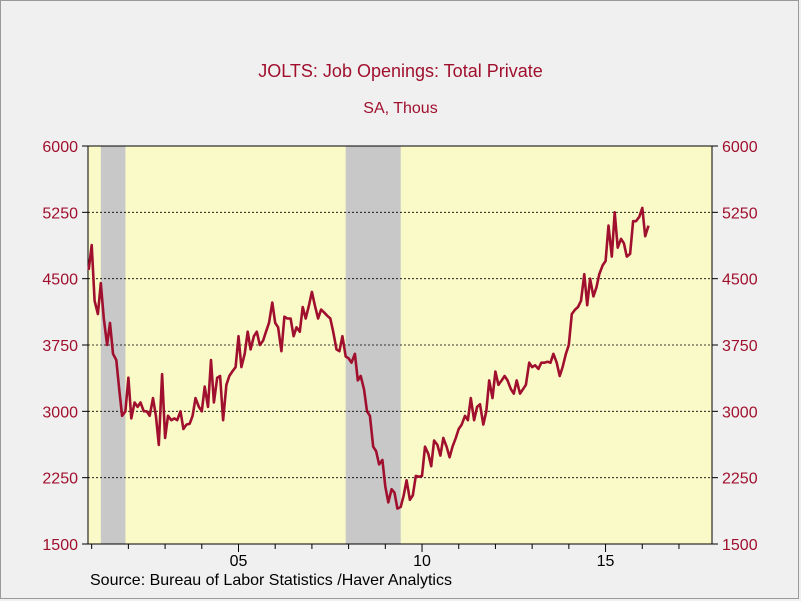  Describe the element at coordinates (740, 545) in the screenshot. I see `y-tick-label-right: 1500` at that location.